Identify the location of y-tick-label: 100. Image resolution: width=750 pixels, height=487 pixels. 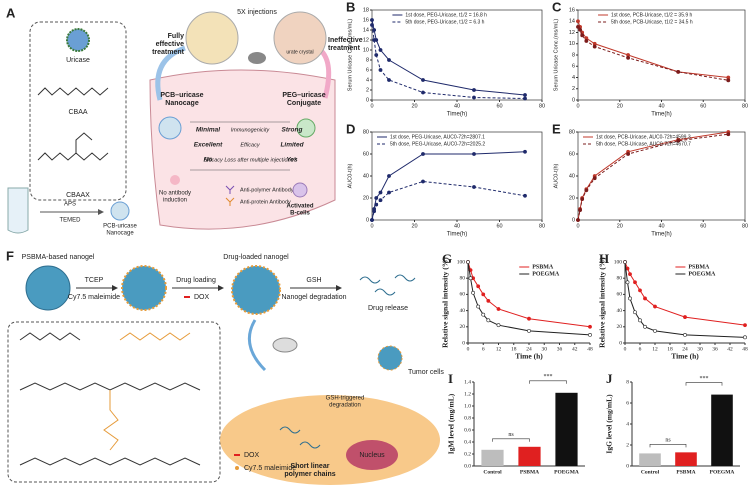
(618, 262).